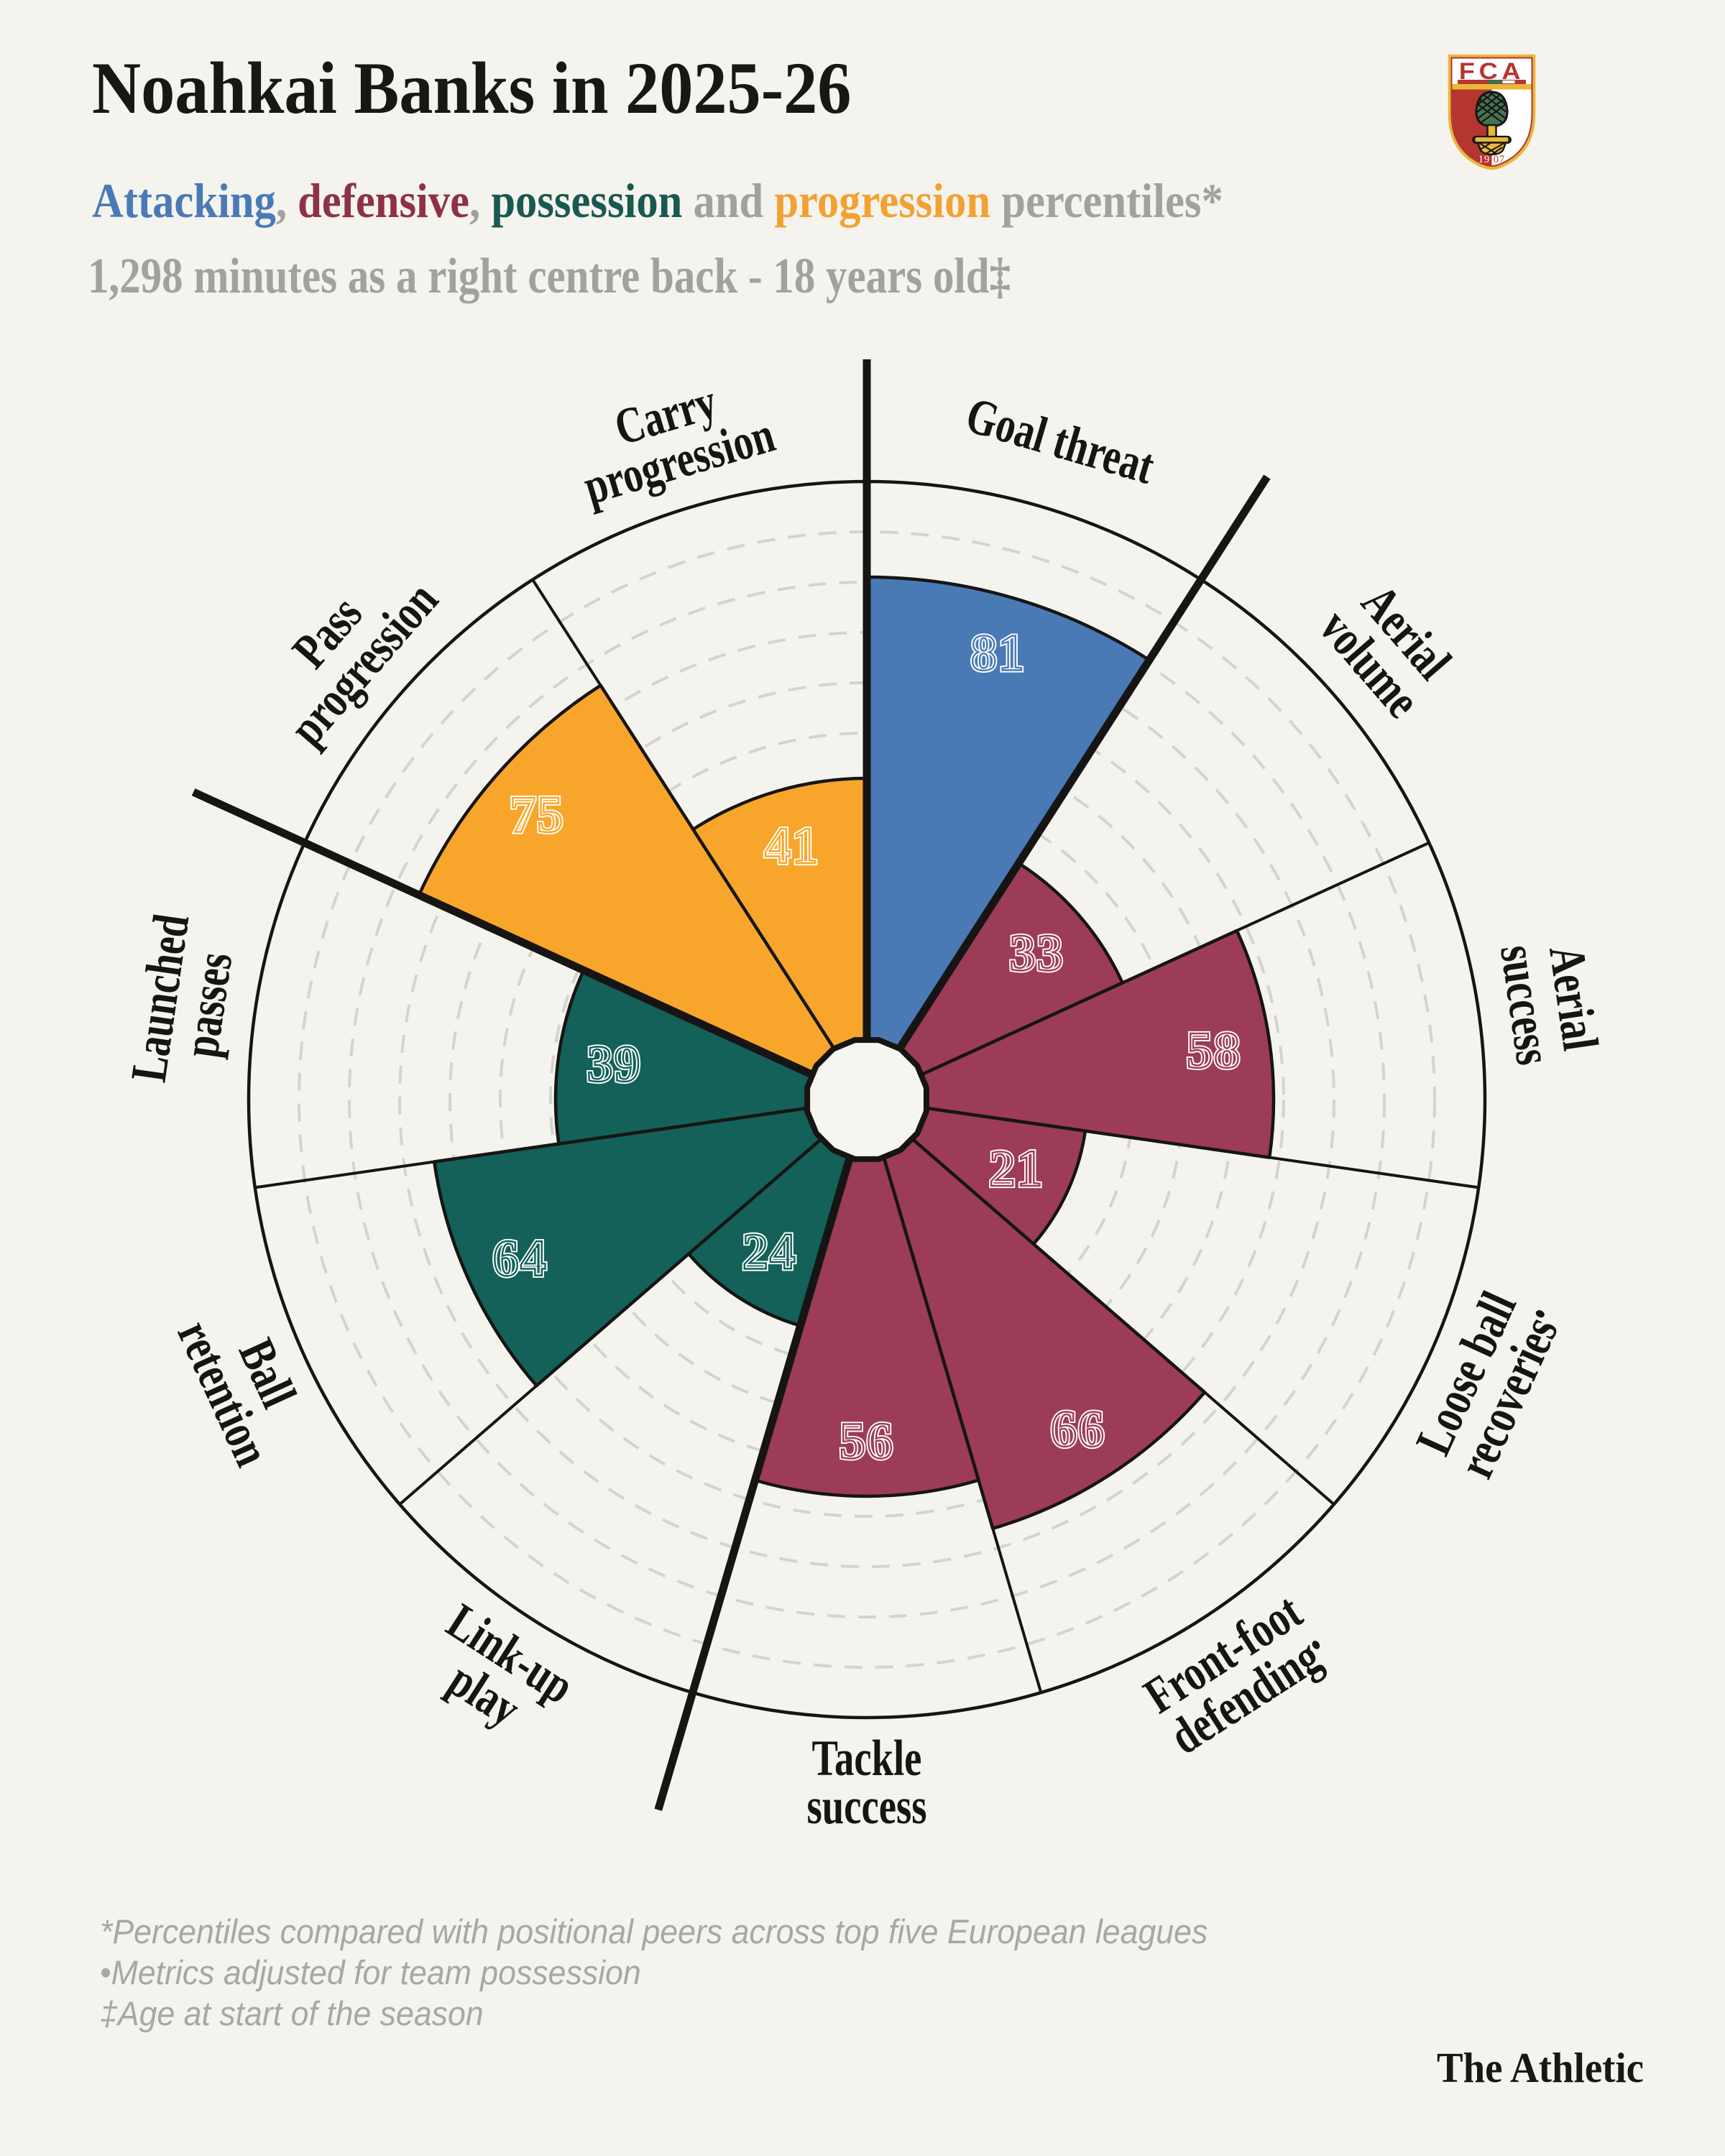 The width and height of the screenshot is (1725, 2156). I want to click on svg-text: 24, so click(769, 1251).